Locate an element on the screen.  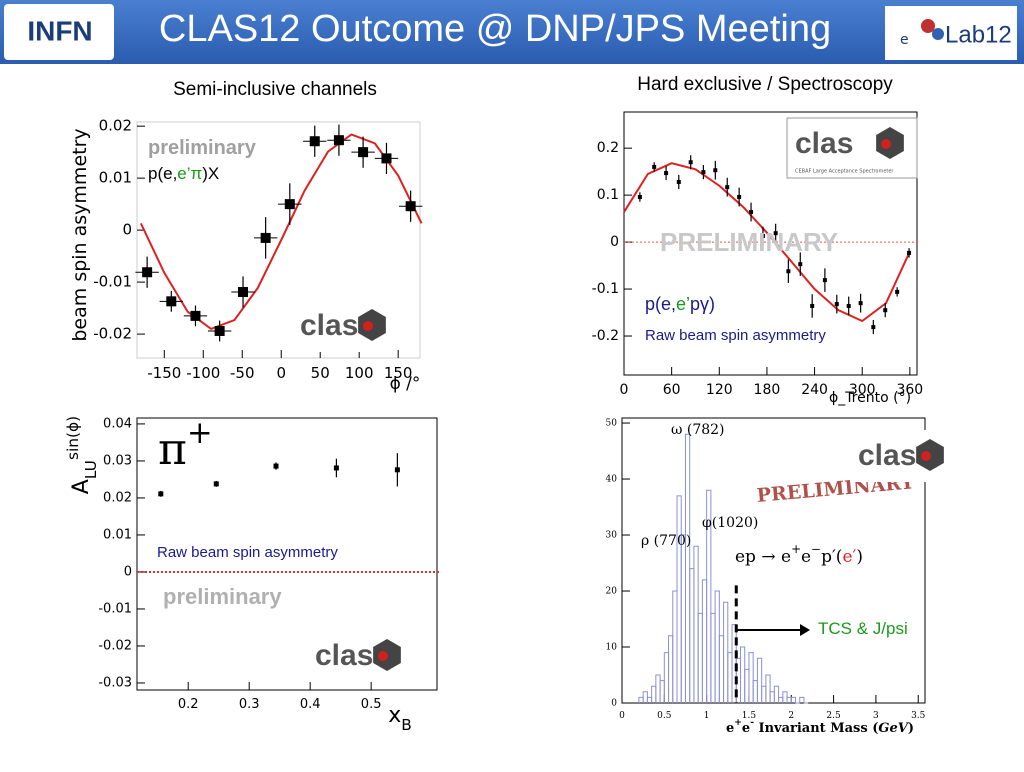
text-part: p′( is located at coordinates (831, 557).